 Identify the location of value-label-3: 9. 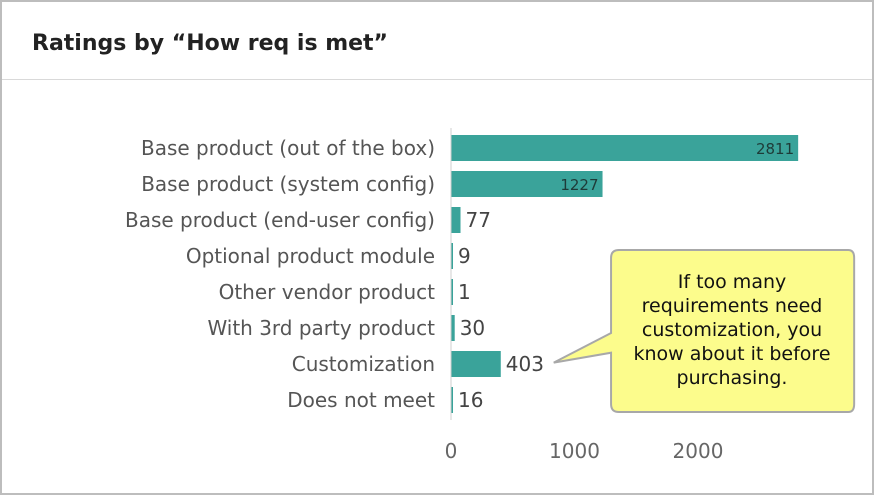
(464, 256).